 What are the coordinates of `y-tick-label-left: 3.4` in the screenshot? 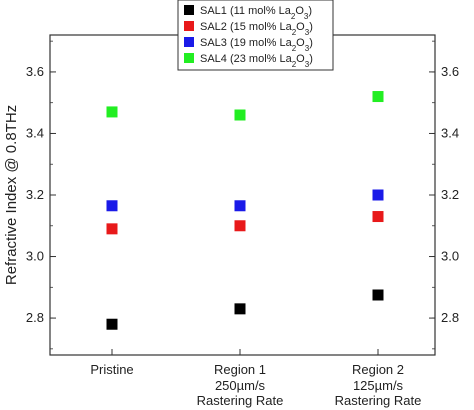 It's located at (35, 132).